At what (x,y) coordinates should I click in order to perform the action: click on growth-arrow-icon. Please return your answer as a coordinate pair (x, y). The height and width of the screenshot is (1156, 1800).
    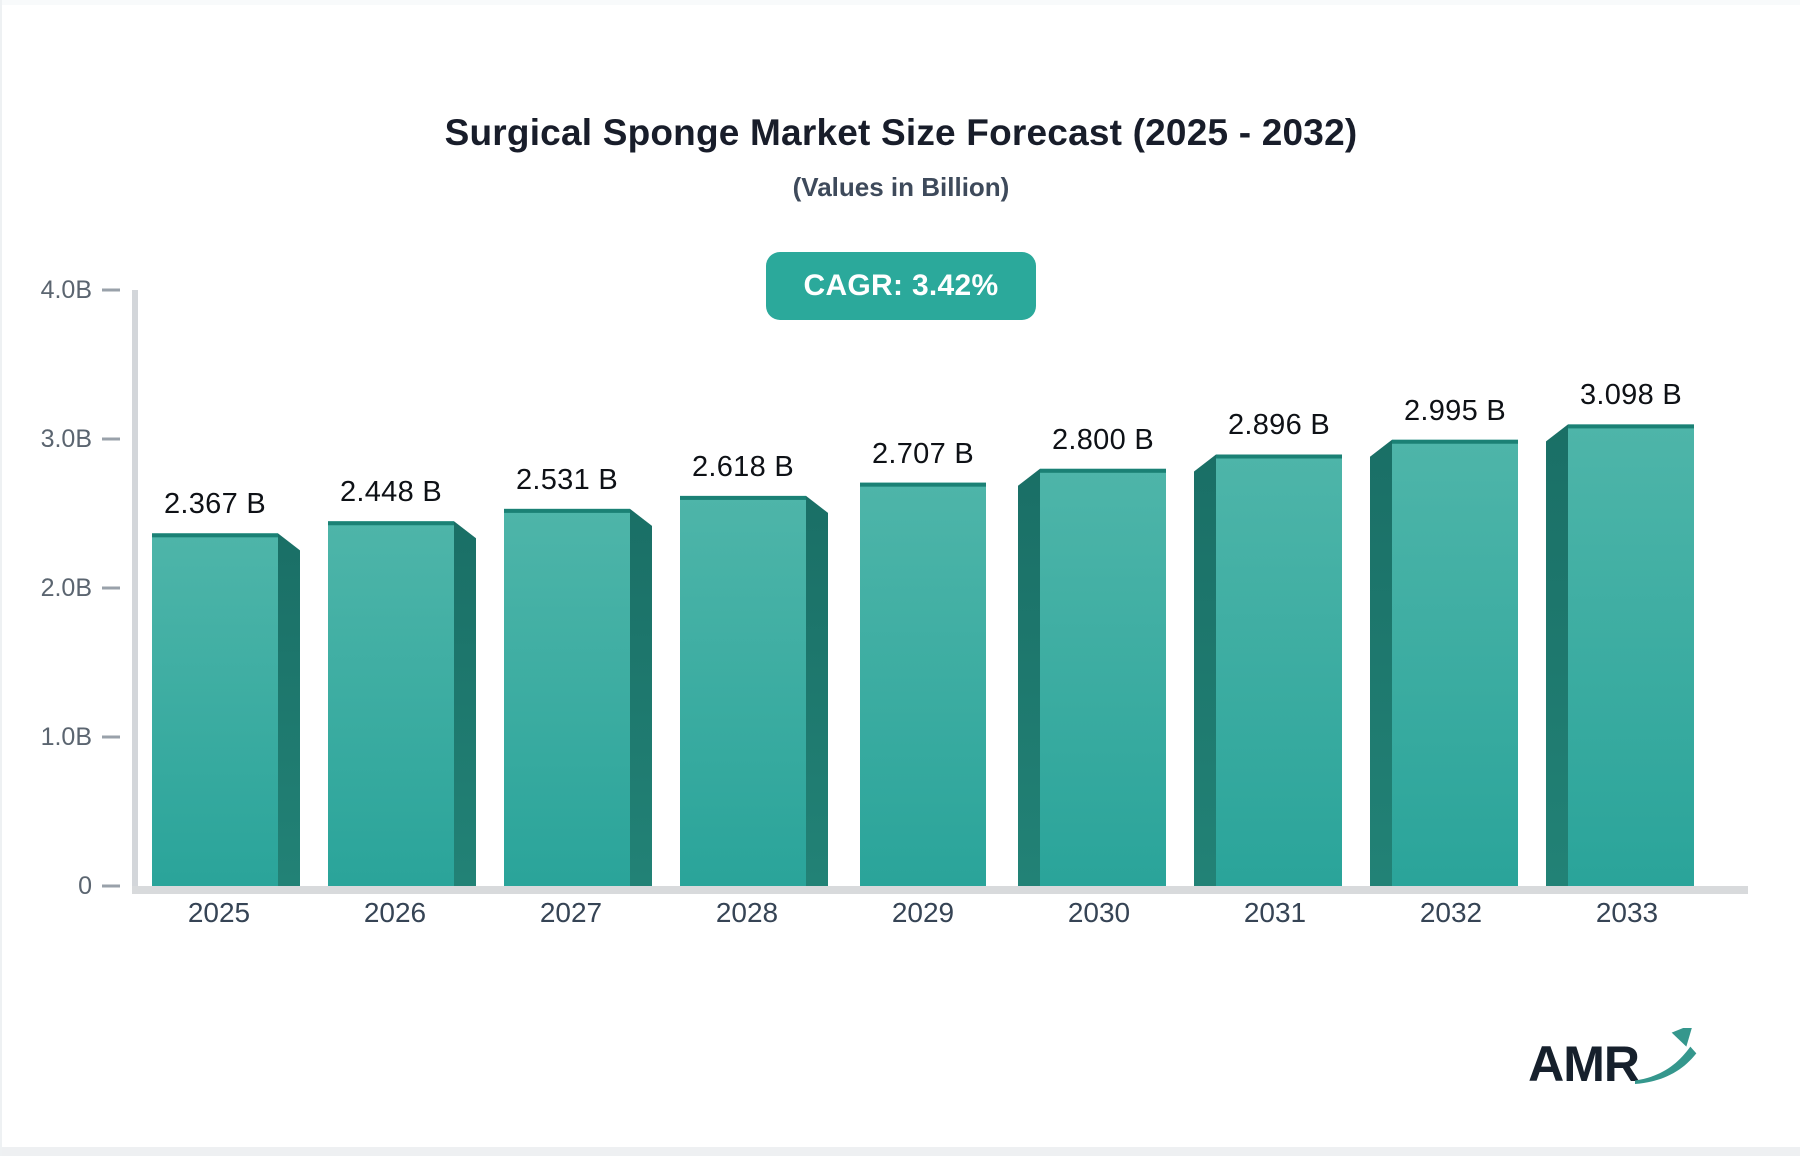
    Looking at the image, I should click on (1666, 1056).